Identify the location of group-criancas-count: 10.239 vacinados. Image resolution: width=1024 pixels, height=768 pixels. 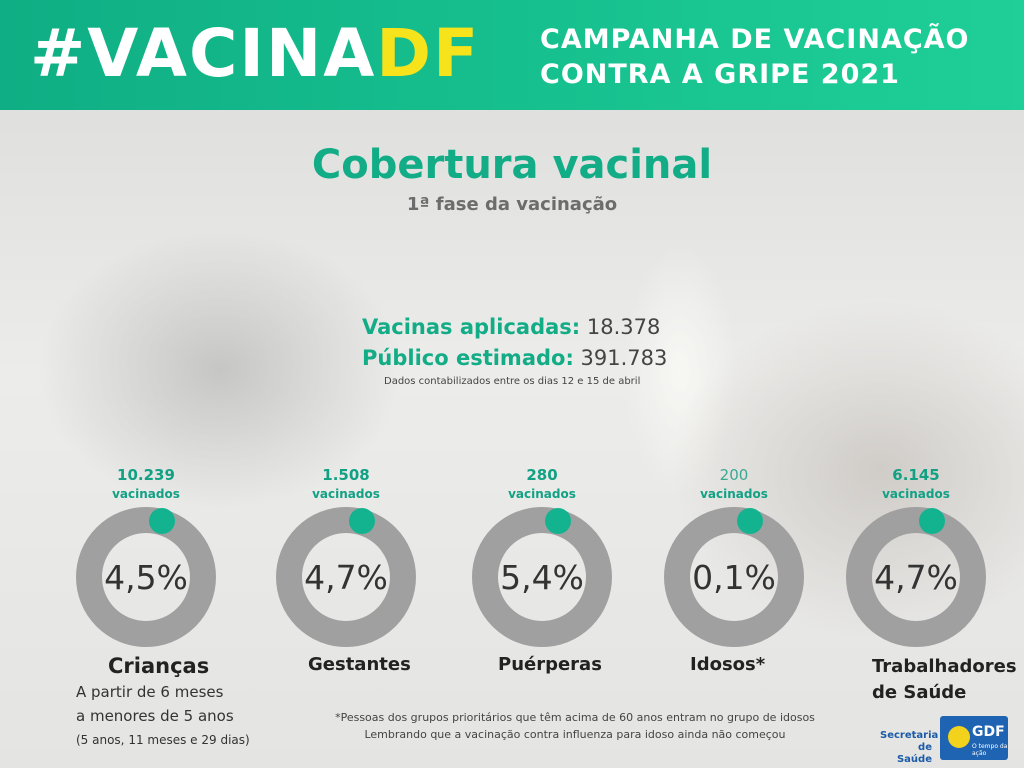
(146, 483).